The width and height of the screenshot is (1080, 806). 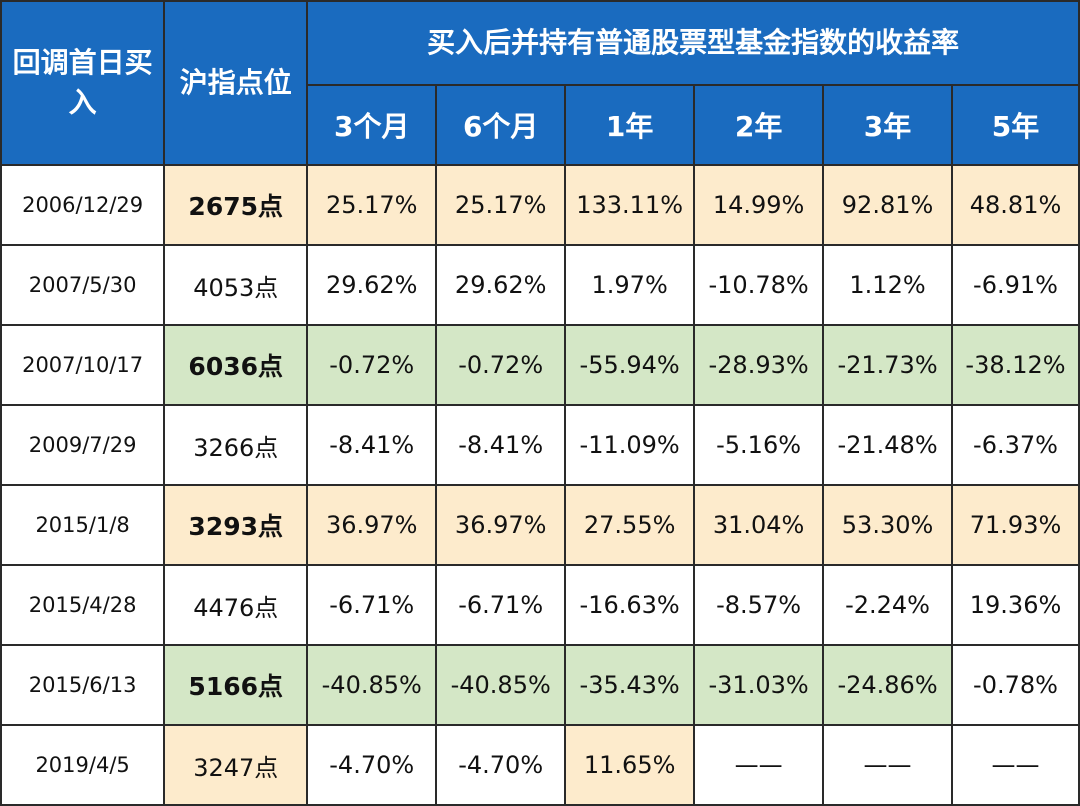 I want to click on header-period-2y: 2年, so click(x=759, y=125).